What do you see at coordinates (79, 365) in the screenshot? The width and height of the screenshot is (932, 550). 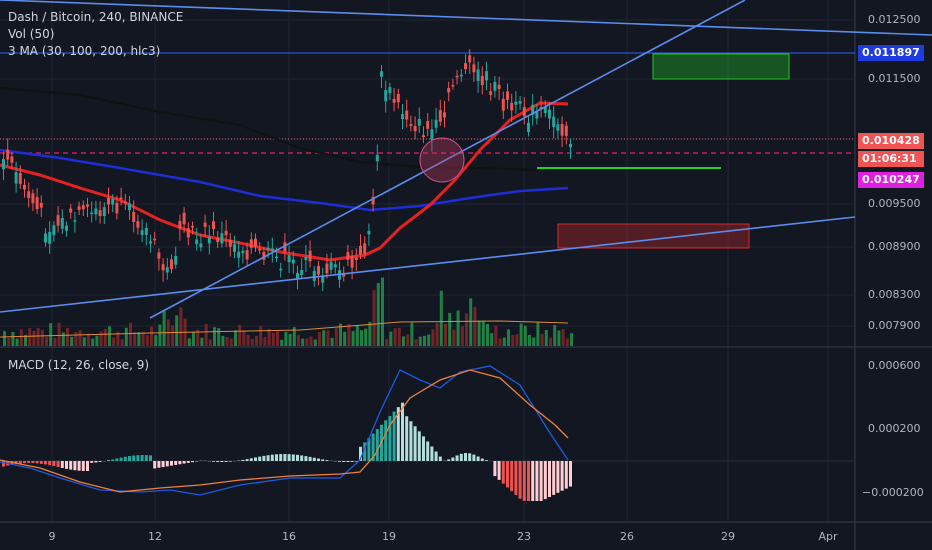 I see `macd-legend: MACD (12, 26, close, 9)` at bounding box center [79, 365].